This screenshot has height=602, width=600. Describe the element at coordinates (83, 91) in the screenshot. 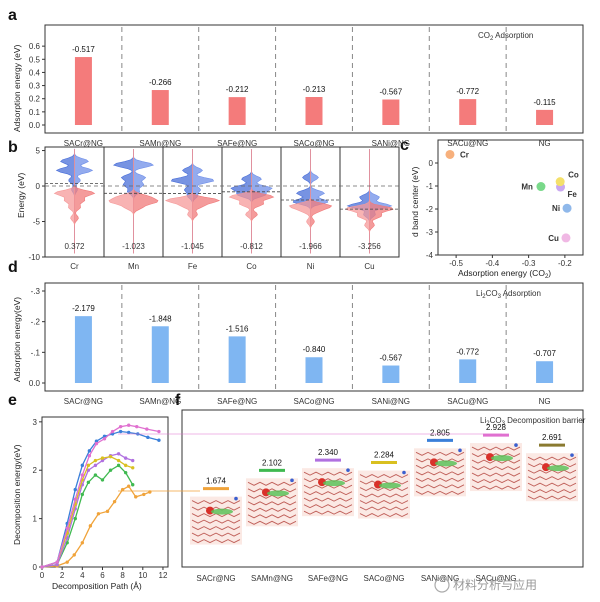

I see `panel-a-bar-sacr-ng` at that location.